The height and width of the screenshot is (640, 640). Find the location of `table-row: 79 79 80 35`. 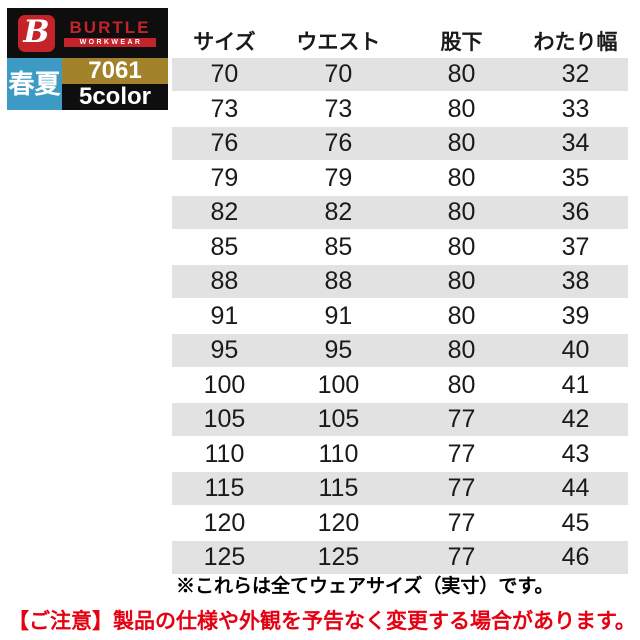

table-row: 79 79 80 35 is located at coordinates (400, 178).